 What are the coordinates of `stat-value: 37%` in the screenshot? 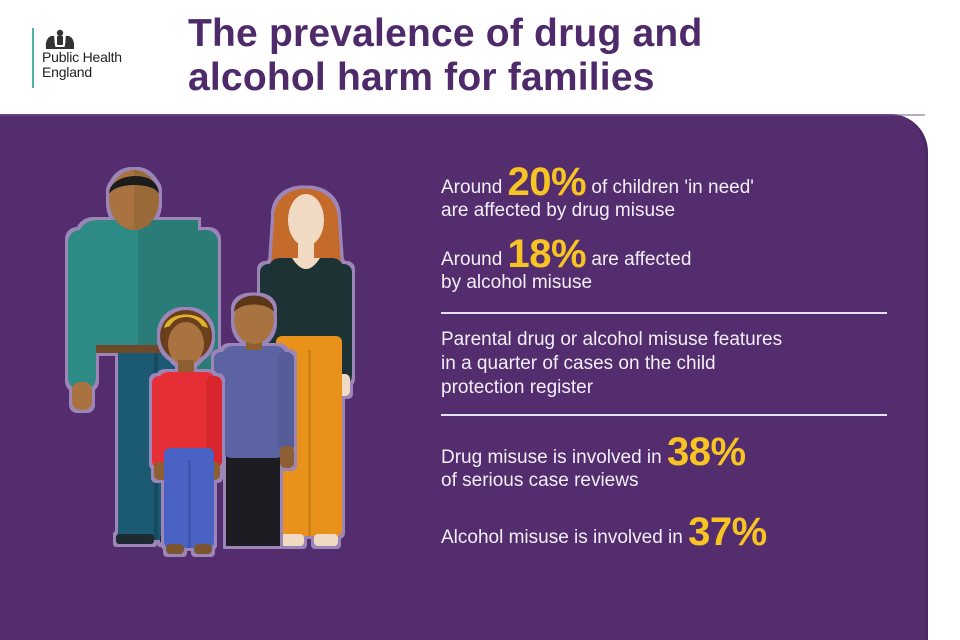 It's located at (727, 532).